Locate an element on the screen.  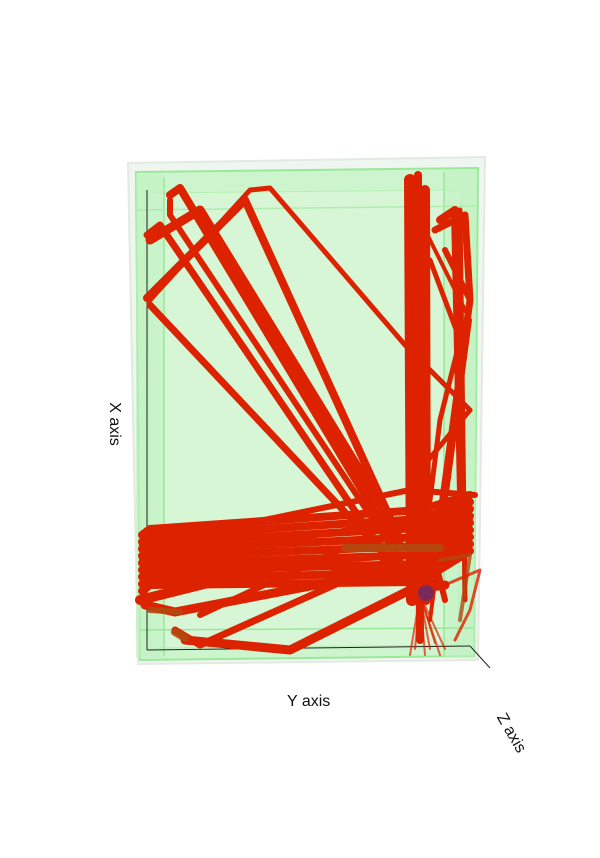
x-axis-label: X axis is located at coordinates (114, 424).